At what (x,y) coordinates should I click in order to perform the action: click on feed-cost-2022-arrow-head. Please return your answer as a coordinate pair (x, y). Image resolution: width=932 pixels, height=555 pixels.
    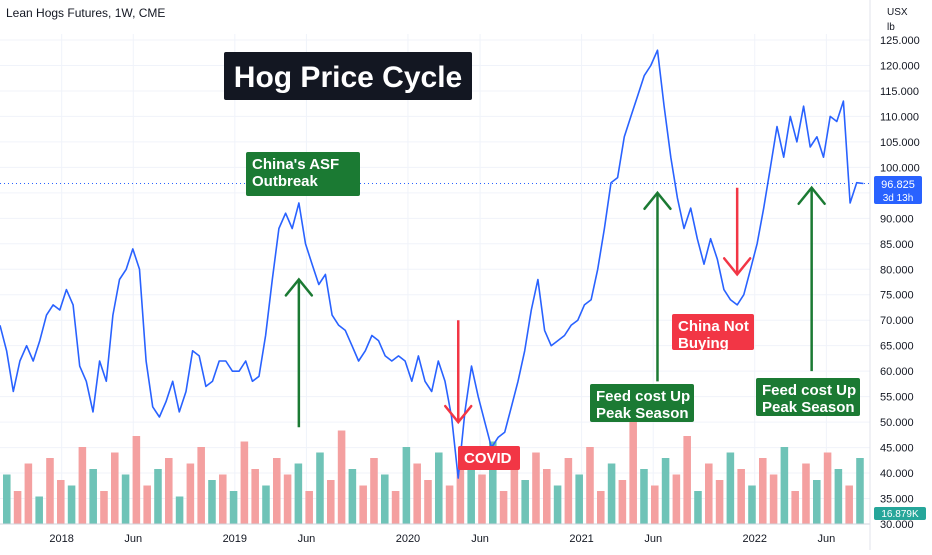
    Looking at the image, I should click on (811, 195).